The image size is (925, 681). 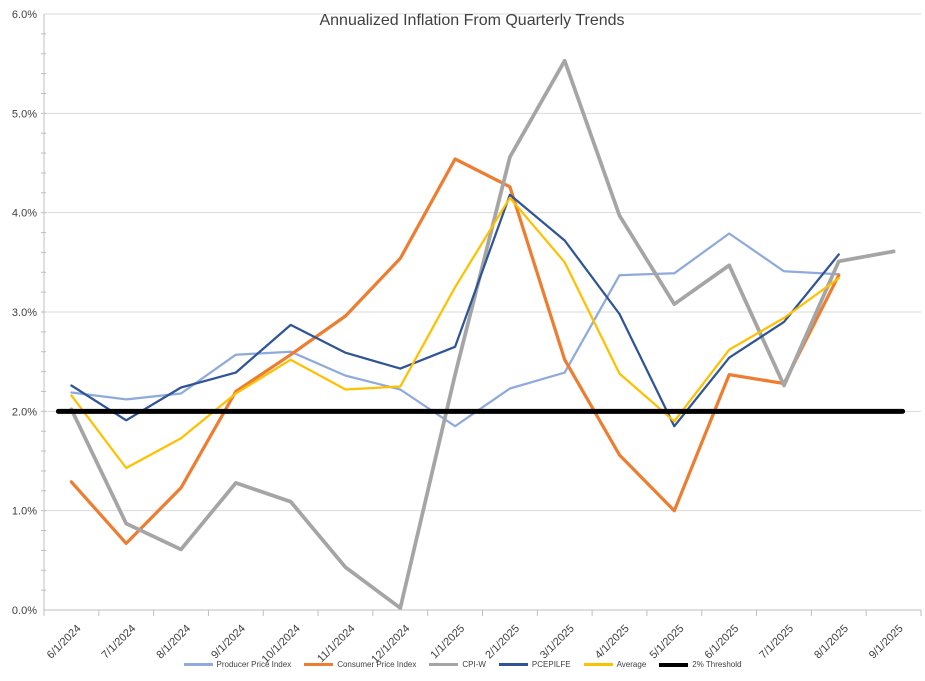 I want to click on y-axis-label-5: 5.0%, so click(x=24, y=114).